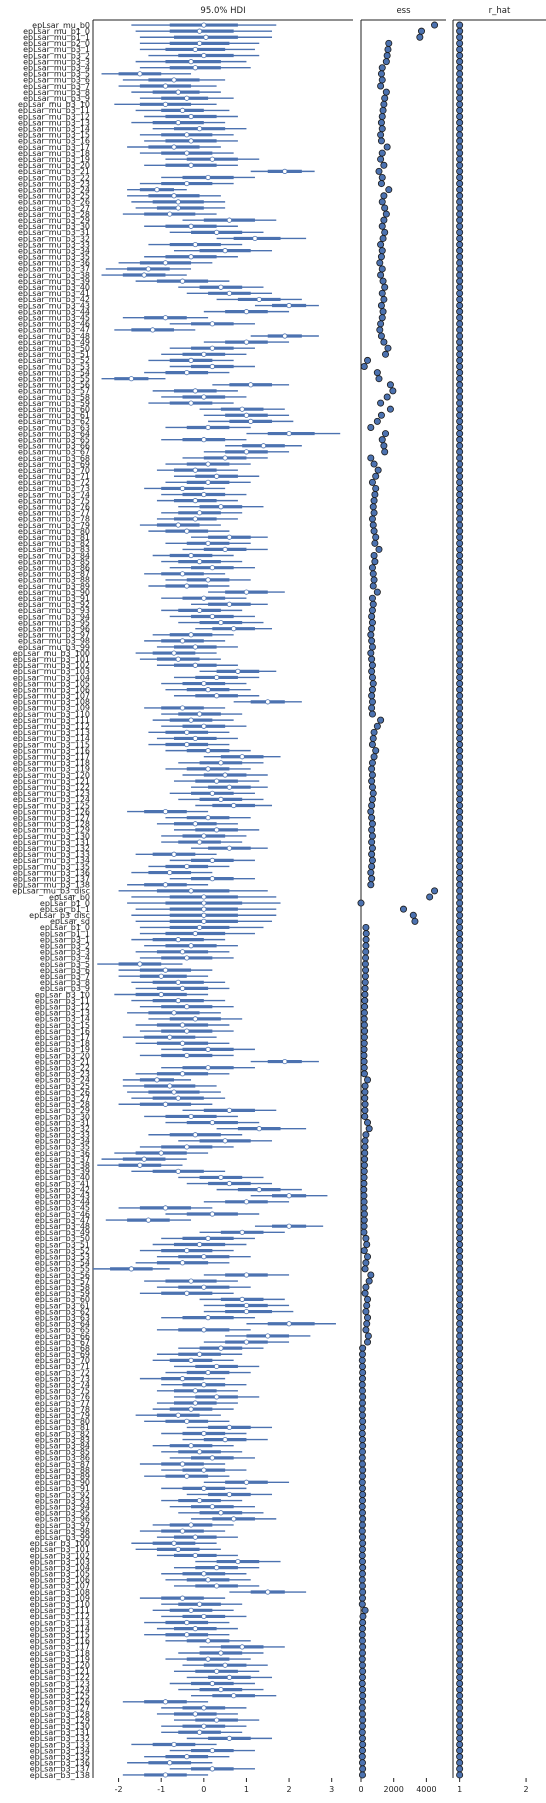 This screenshot has width=546, height=1803. What do you see at coordinates (65, 952) in the screenshot?
I see `parameter-label: epLsar_b3_3` at bounding box center [65, 952].